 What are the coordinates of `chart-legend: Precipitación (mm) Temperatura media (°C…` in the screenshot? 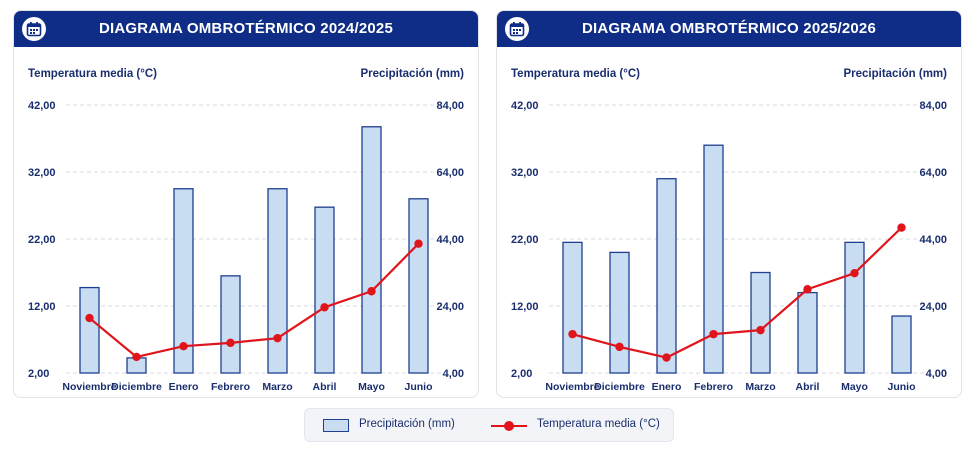 It's located at (489, 425).